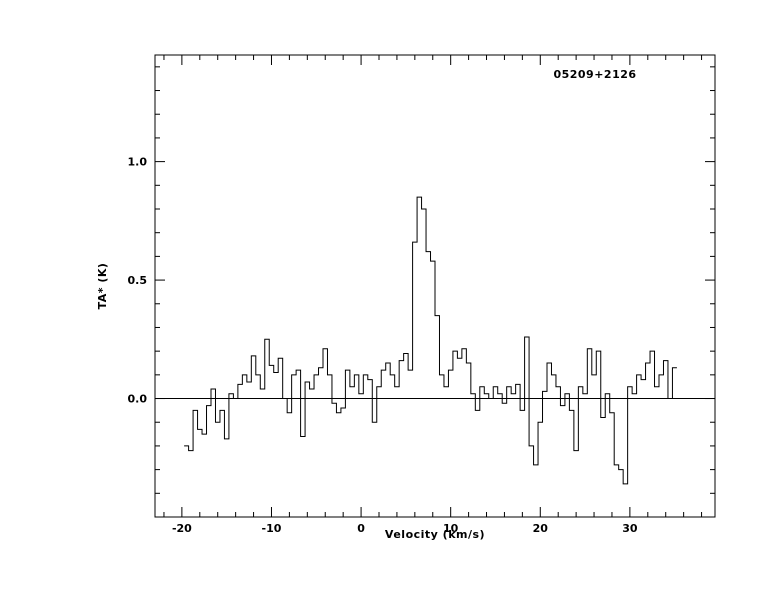  Describe the element at coordinates (361, 528) in the screenshot. I see `x-tick-label: 0` at that location.